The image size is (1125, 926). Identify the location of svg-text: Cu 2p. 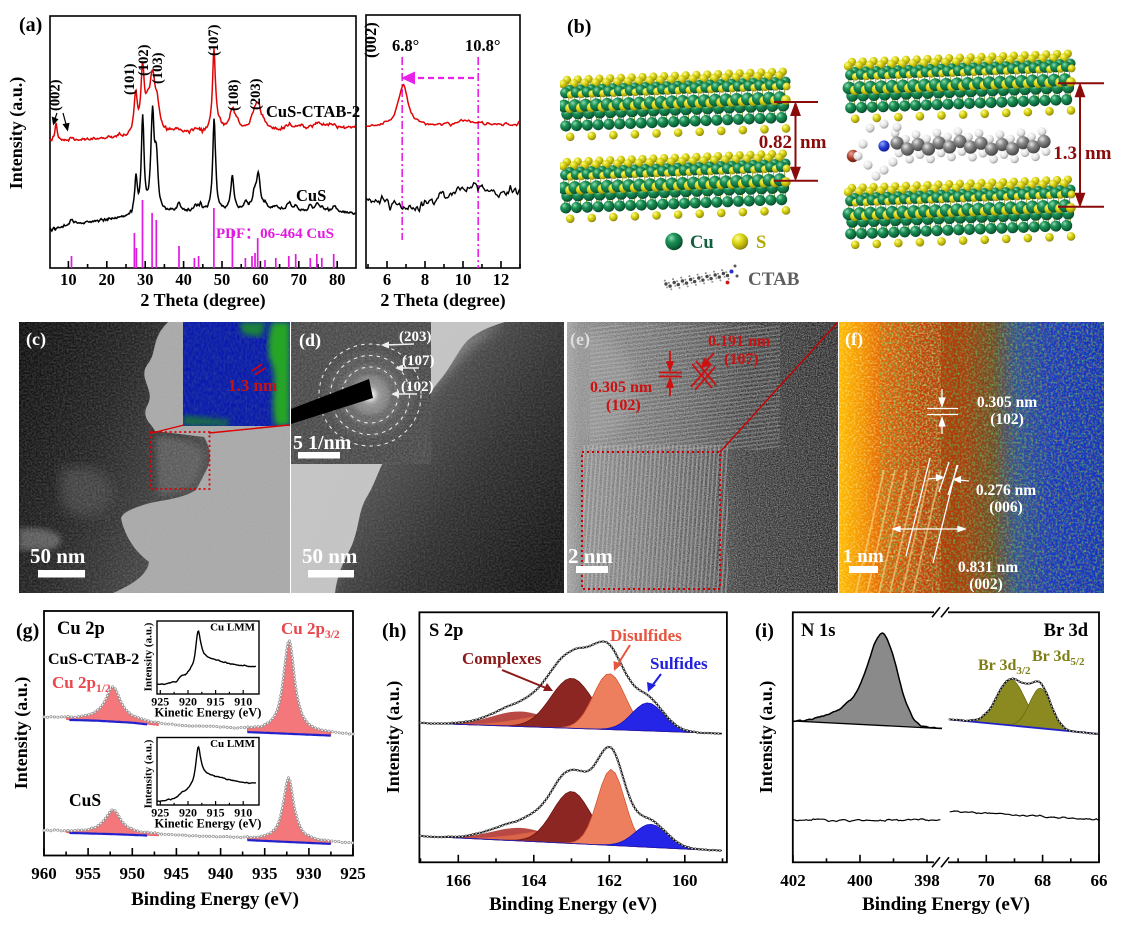
(81, 629).